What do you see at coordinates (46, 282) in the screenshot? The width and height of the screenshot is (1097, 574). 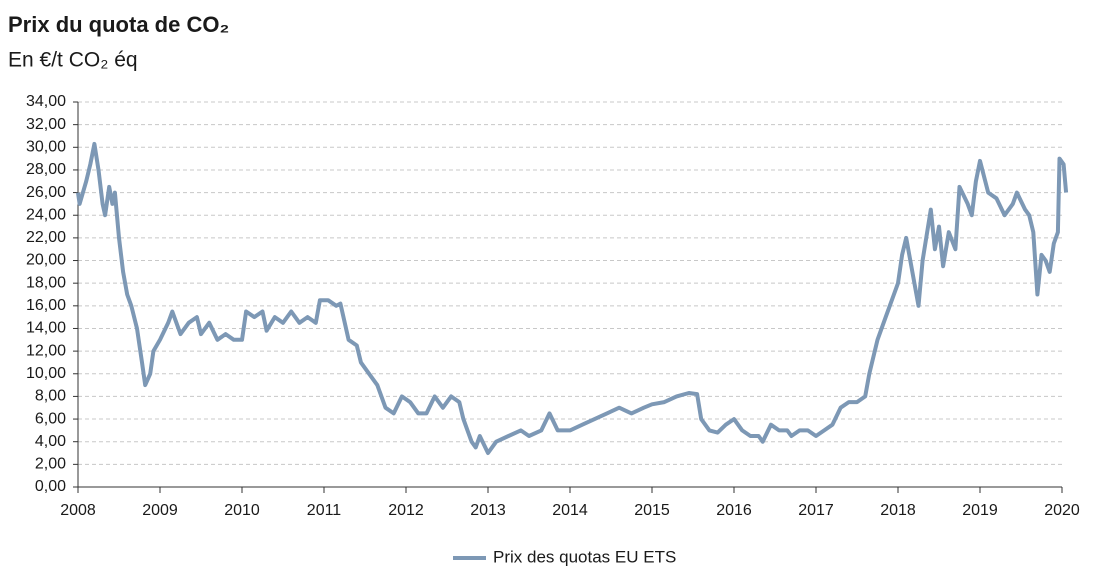 I see `y-tick-label: 18,00` at bounding box center [46, 282].